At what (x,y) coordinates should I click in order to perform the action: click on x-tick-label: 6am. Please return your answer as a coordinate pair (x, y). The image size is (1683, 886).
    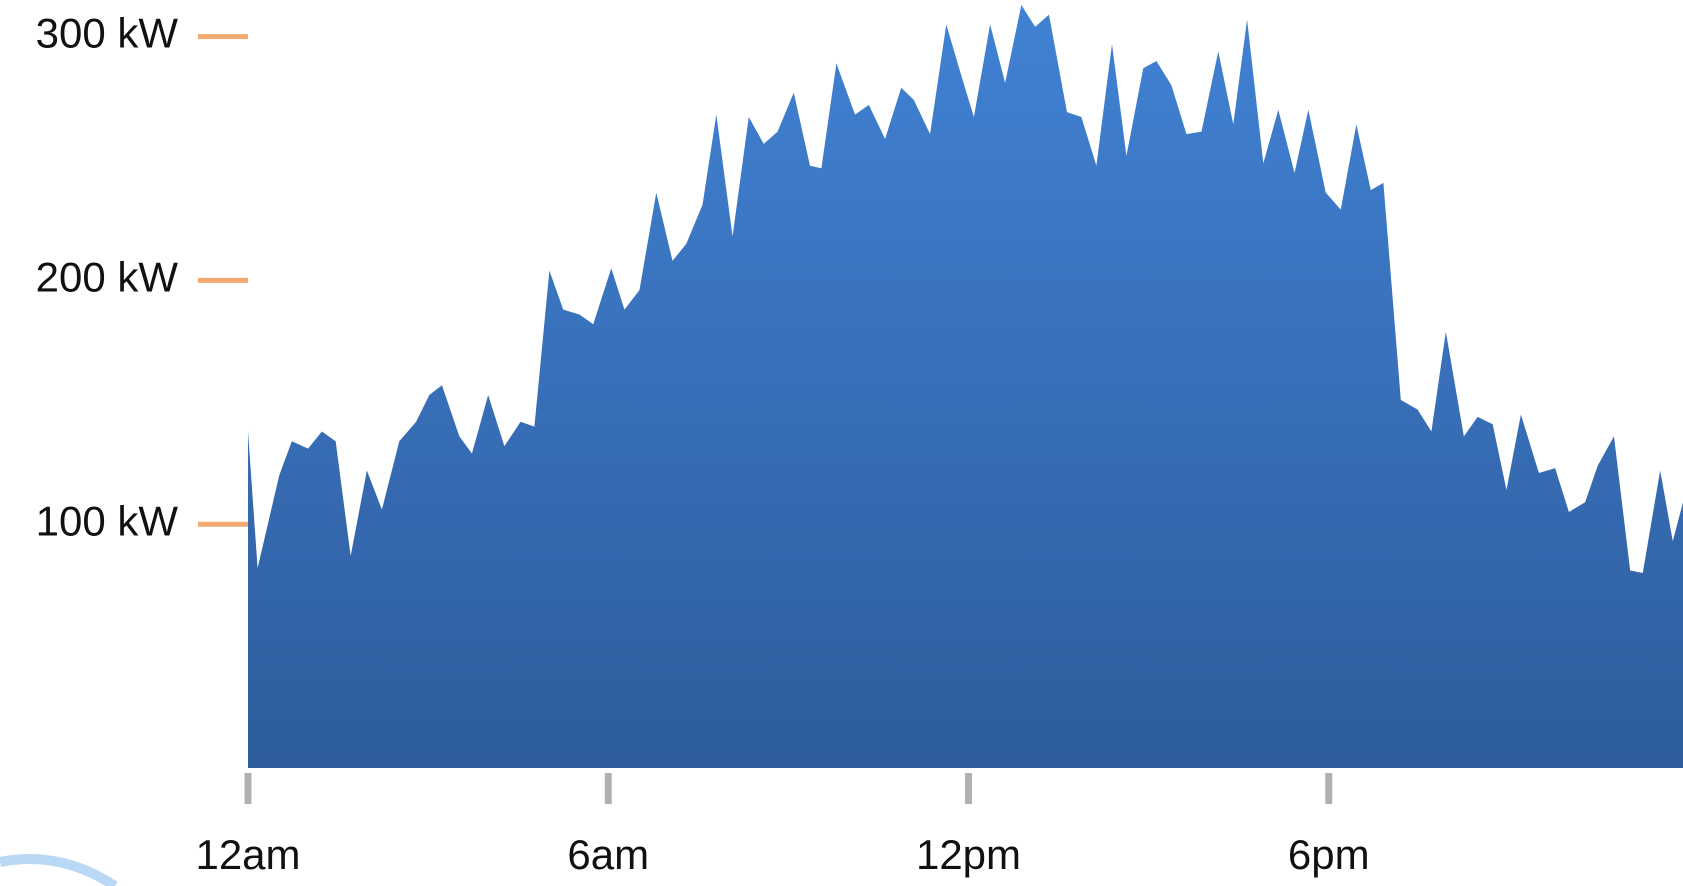
    Looking at the image, I should click on (608, 854).